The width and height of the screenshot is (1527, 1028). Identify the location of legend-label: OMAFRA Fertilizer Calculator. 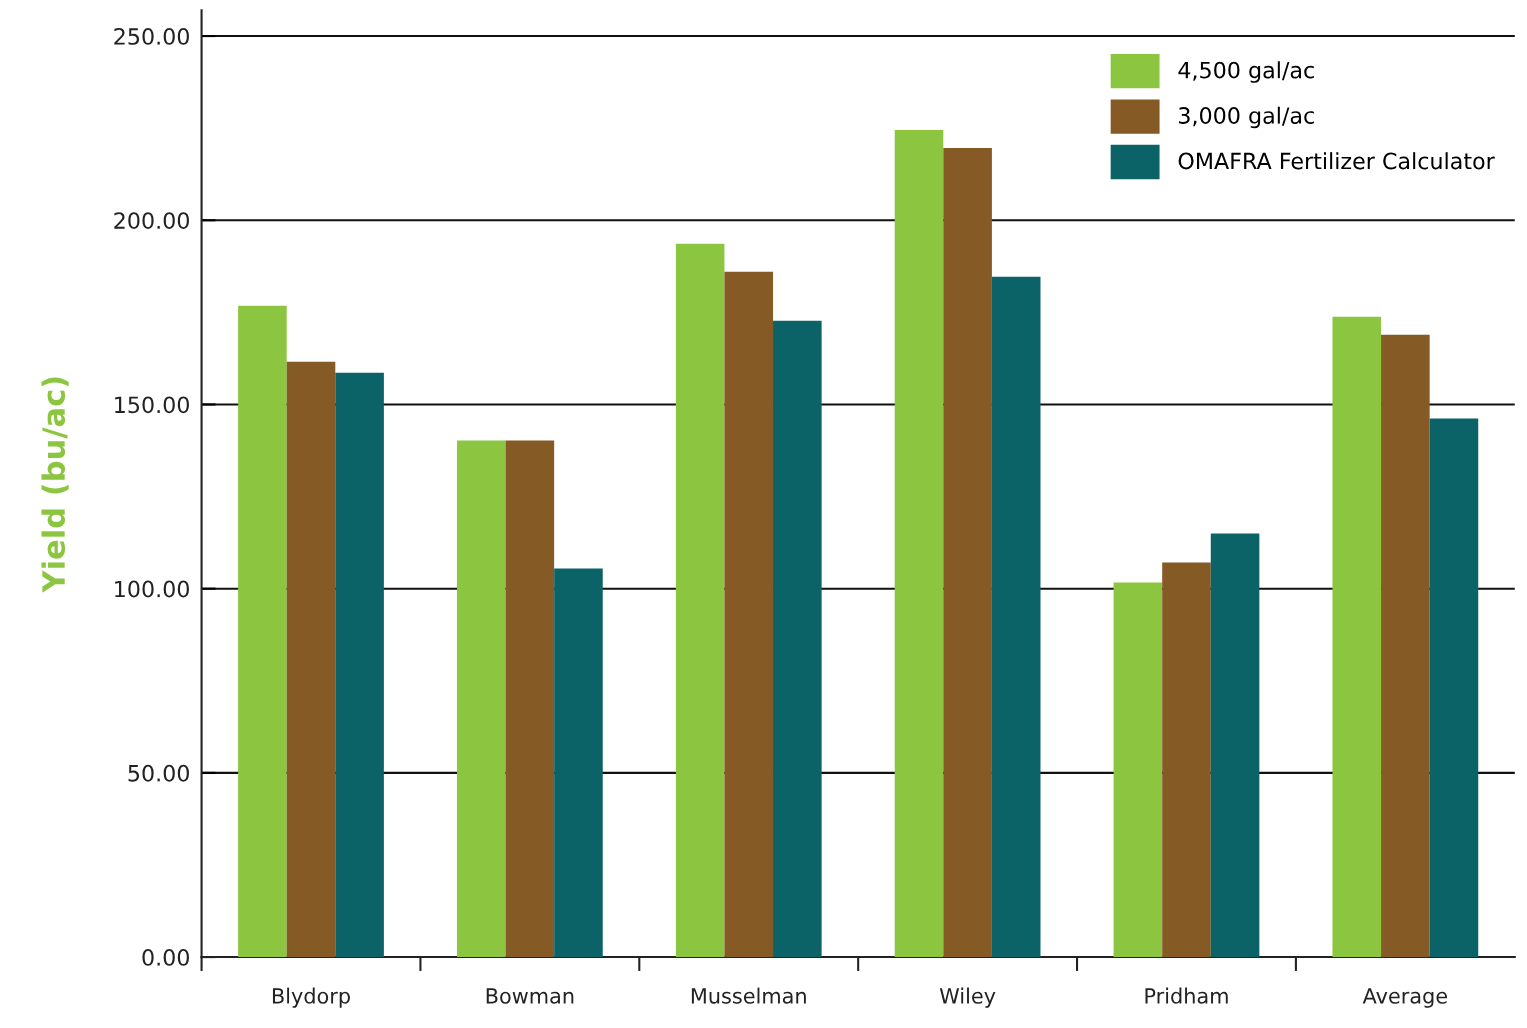
(1336, 161).